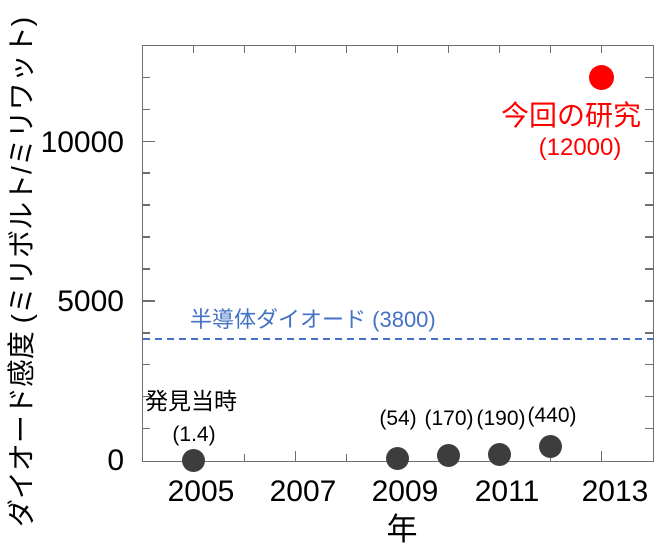 The width and height of the screenshot is (663, 551). I want to click on point-value-12000: (12000), so click(580, 147).